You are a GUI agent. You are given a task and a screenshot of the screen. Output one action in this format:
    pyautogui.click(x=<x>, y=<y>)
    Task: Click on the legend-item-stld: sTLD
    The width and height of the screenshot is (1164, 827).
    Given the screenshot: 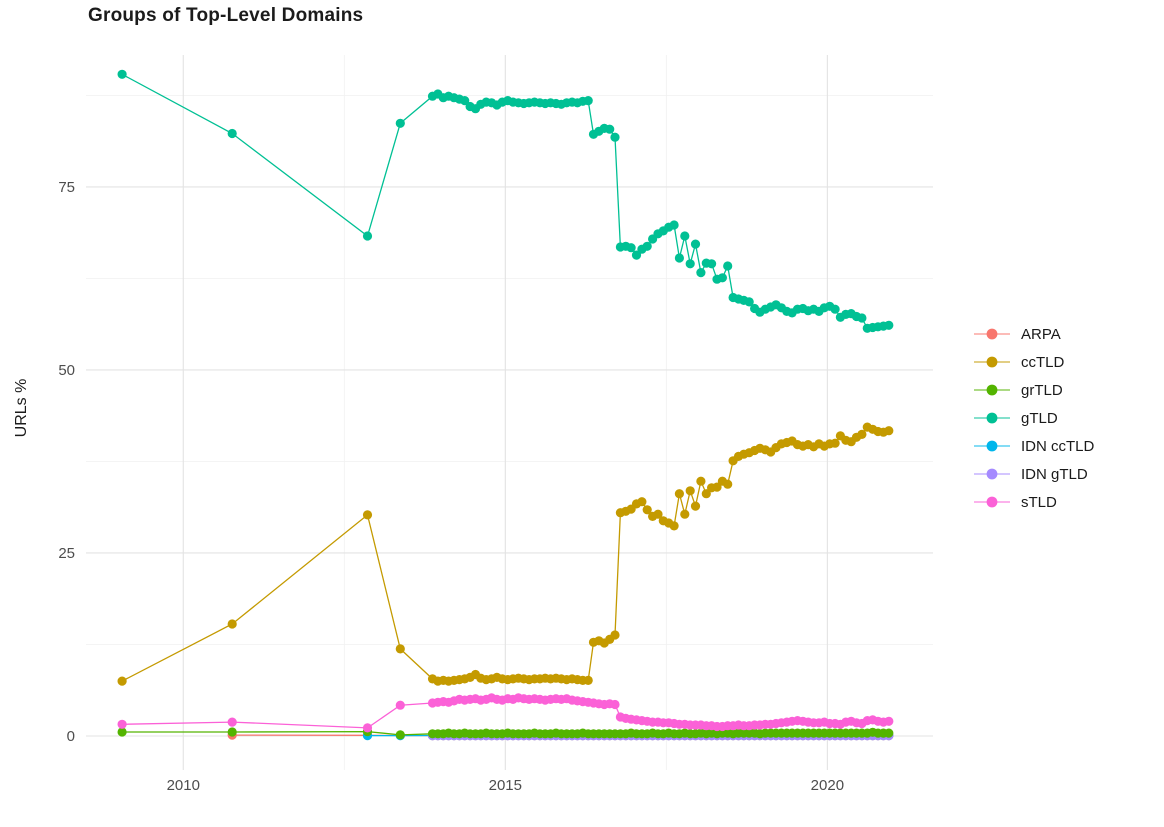 What is the action you would take?
    pyautogui.click(x=1033, y=502)
    